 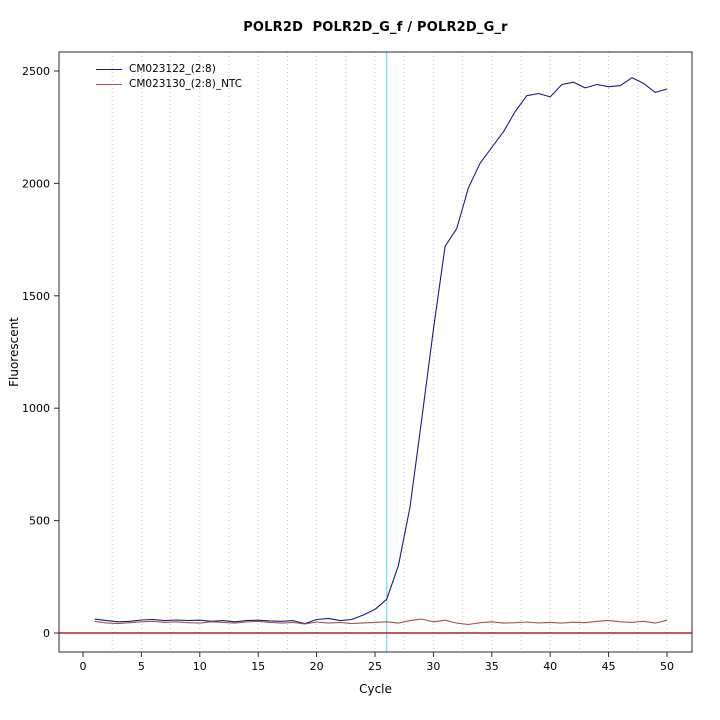 I want to click on svg-text: 35, so click(x=492, y=666).